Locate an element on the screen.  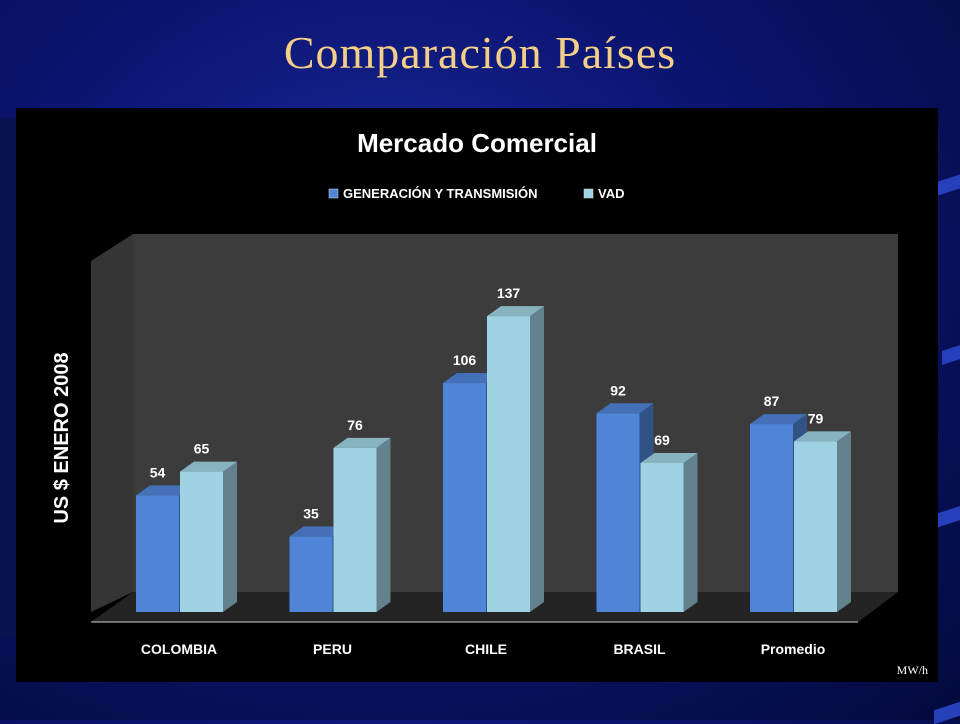
data-label: 106 is located at coordinates (465, 360).